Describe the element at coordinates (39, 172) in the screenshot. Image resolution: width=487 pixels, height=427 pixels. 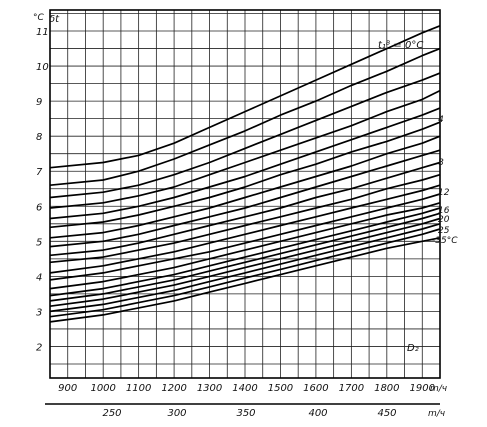
I see `y-tick-label: 7` at that location.